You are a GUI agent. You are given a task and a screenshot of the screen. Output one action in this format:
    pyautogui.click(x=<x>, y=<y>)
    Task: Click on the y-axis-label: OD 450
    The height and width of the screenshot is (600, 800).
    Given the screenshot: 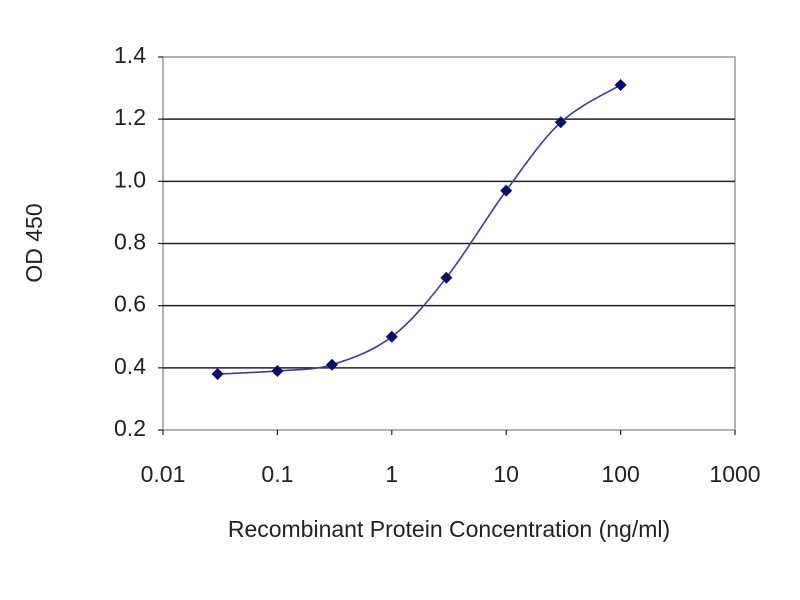 What is the action you would take?
    pyautogui.click(x=34, y=242)
    